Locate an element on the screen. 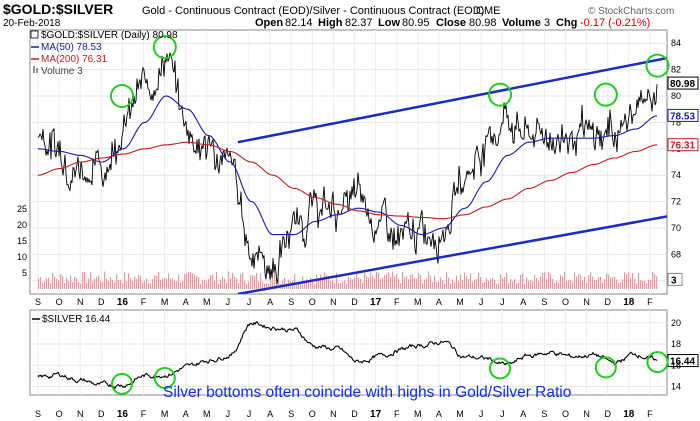 The height and width of the screenshot is (421, 700). main-x-label: N is located at coordinates (333, 302).